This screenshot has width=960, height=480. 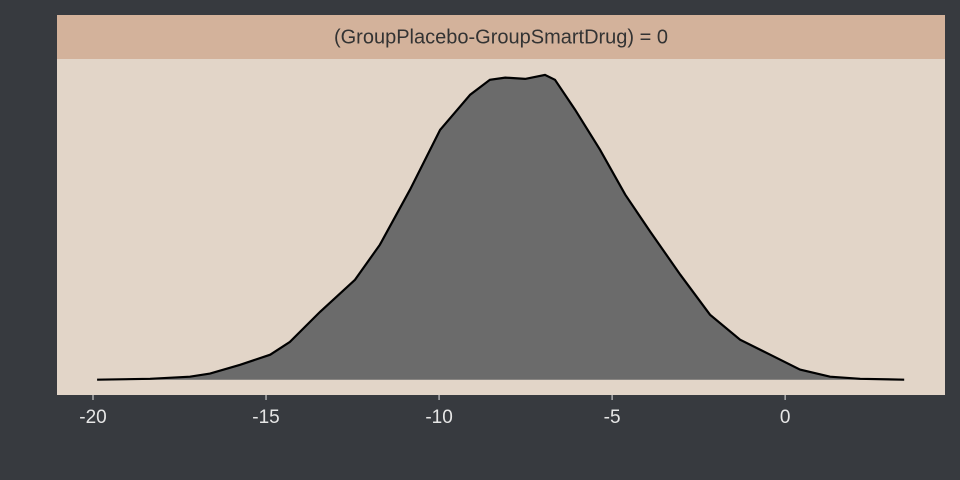 I want to click on x-tick-label: -15, so click(x=265, y=417).